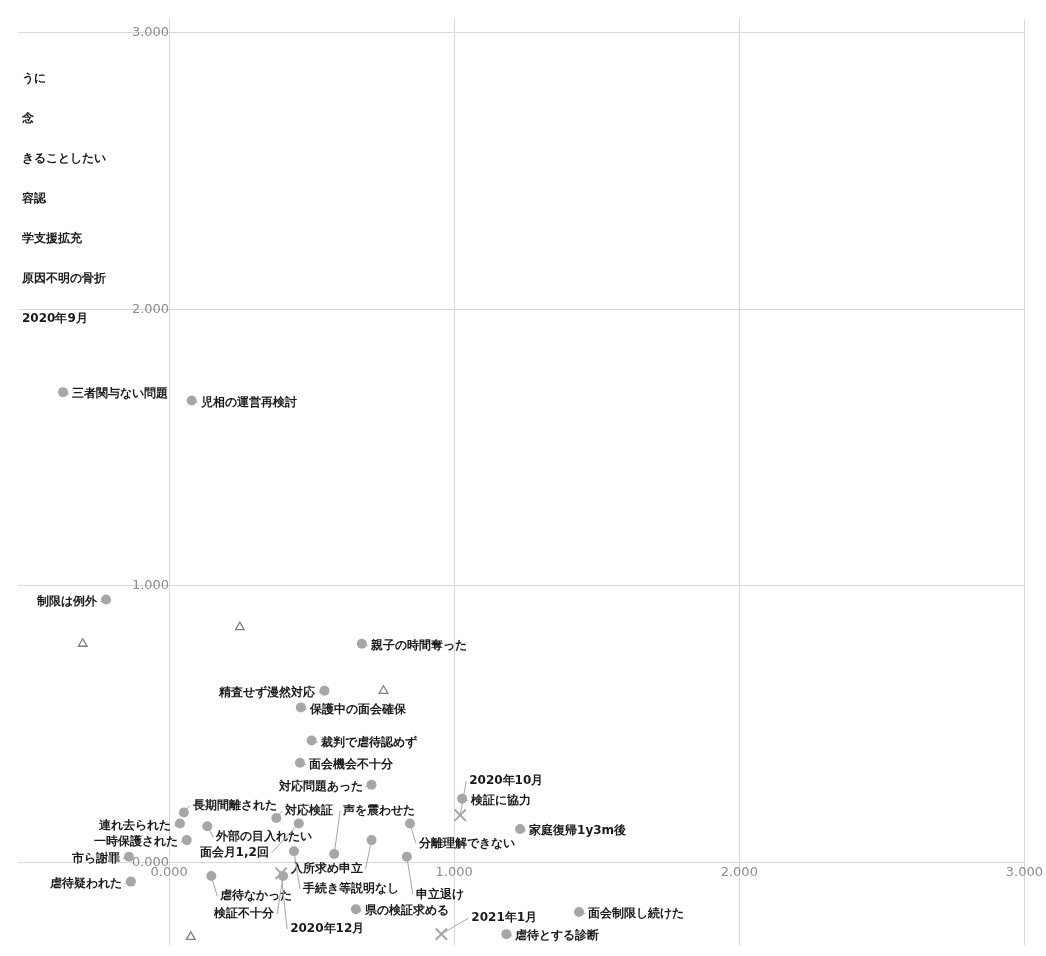  What do you see at coordinates (406, 910) in the screenshot?
I see `annotation: 県の検証求める` at bounding box center [406, 910].